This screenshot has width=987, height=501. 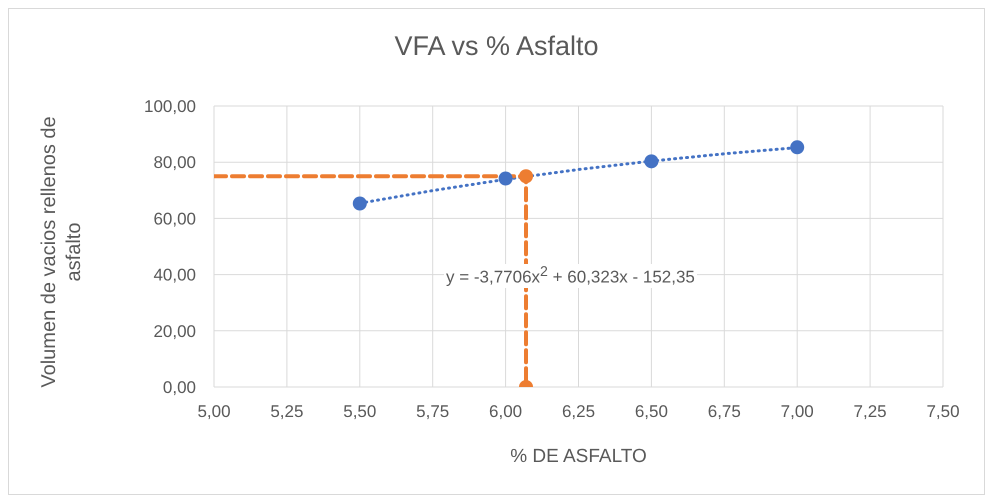 What do you see at coordinates (870, 412) in the screenshot?
I see `x-tick-label: 7,25` at bounding box center [870, 412].